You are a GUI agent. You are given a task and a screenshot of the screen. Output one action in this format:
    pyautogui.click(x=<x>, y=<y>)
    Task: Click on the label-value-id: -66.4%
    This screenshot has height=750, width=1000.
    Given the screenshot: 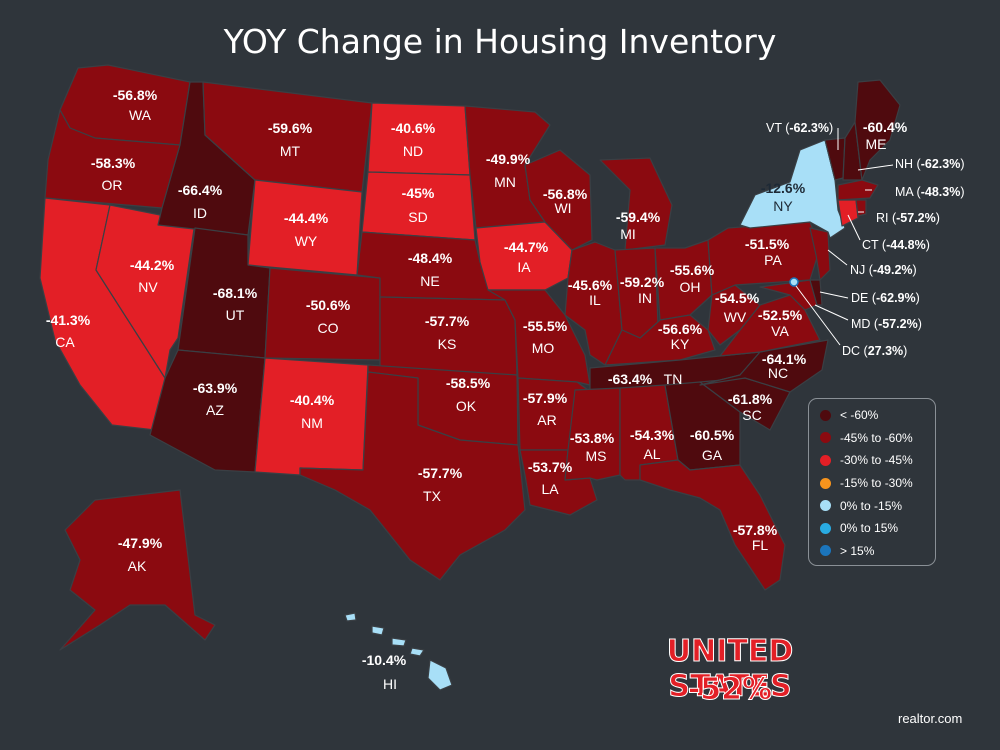 What is the action you would take?
    pyautogui.click(x=200, y=190)
    